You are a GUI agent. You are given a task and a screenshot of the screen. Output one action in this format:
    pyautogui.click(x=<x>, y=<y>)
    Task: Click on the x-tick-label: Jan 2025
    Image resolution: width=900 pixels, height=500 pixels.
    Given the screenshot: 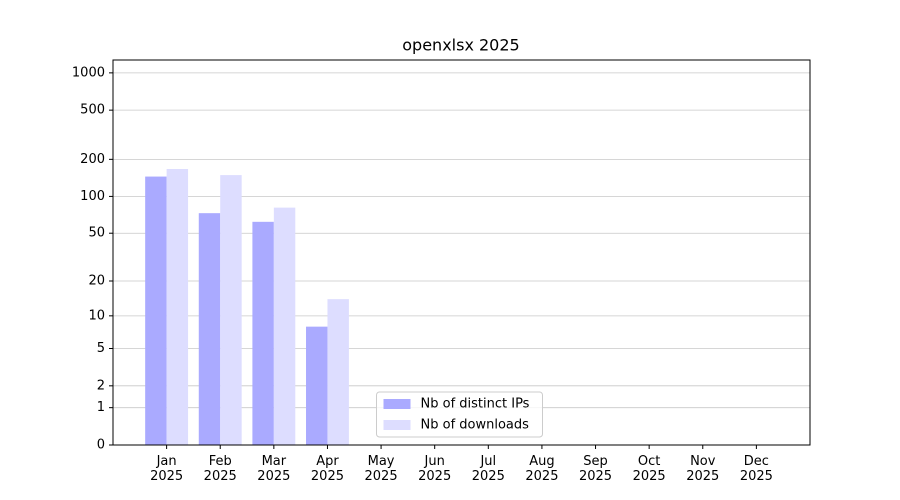 What is the action you would take?
    pyautogui.click(x=167, y=469)
    